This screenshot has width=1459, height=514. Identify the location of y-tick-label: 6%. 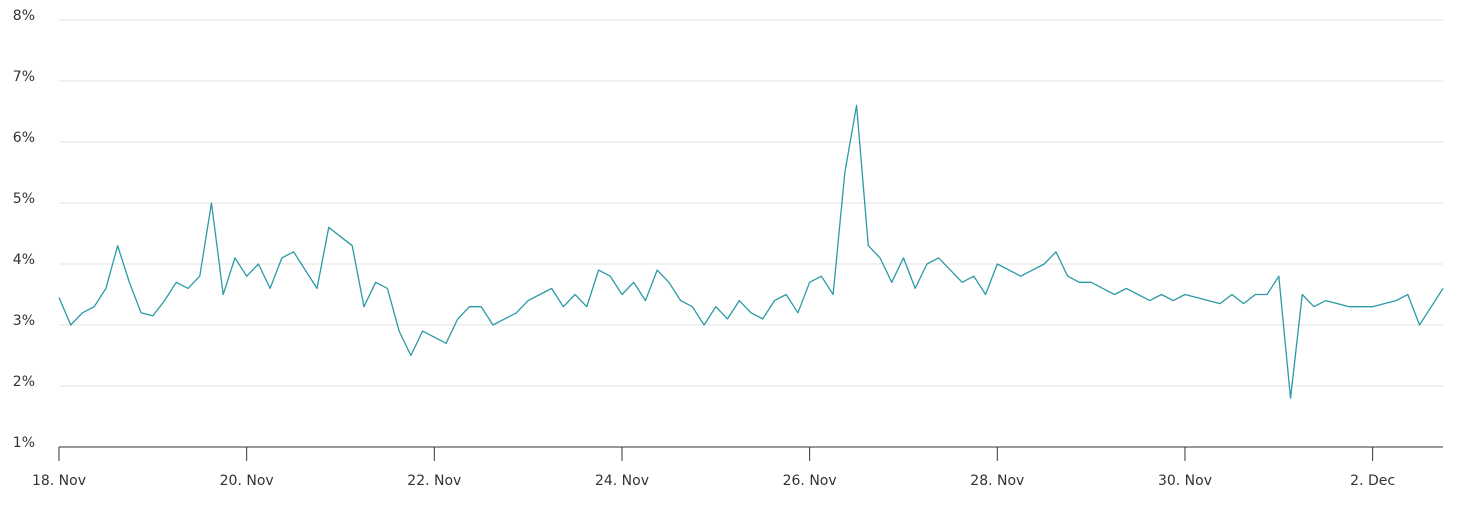
(24, 138).